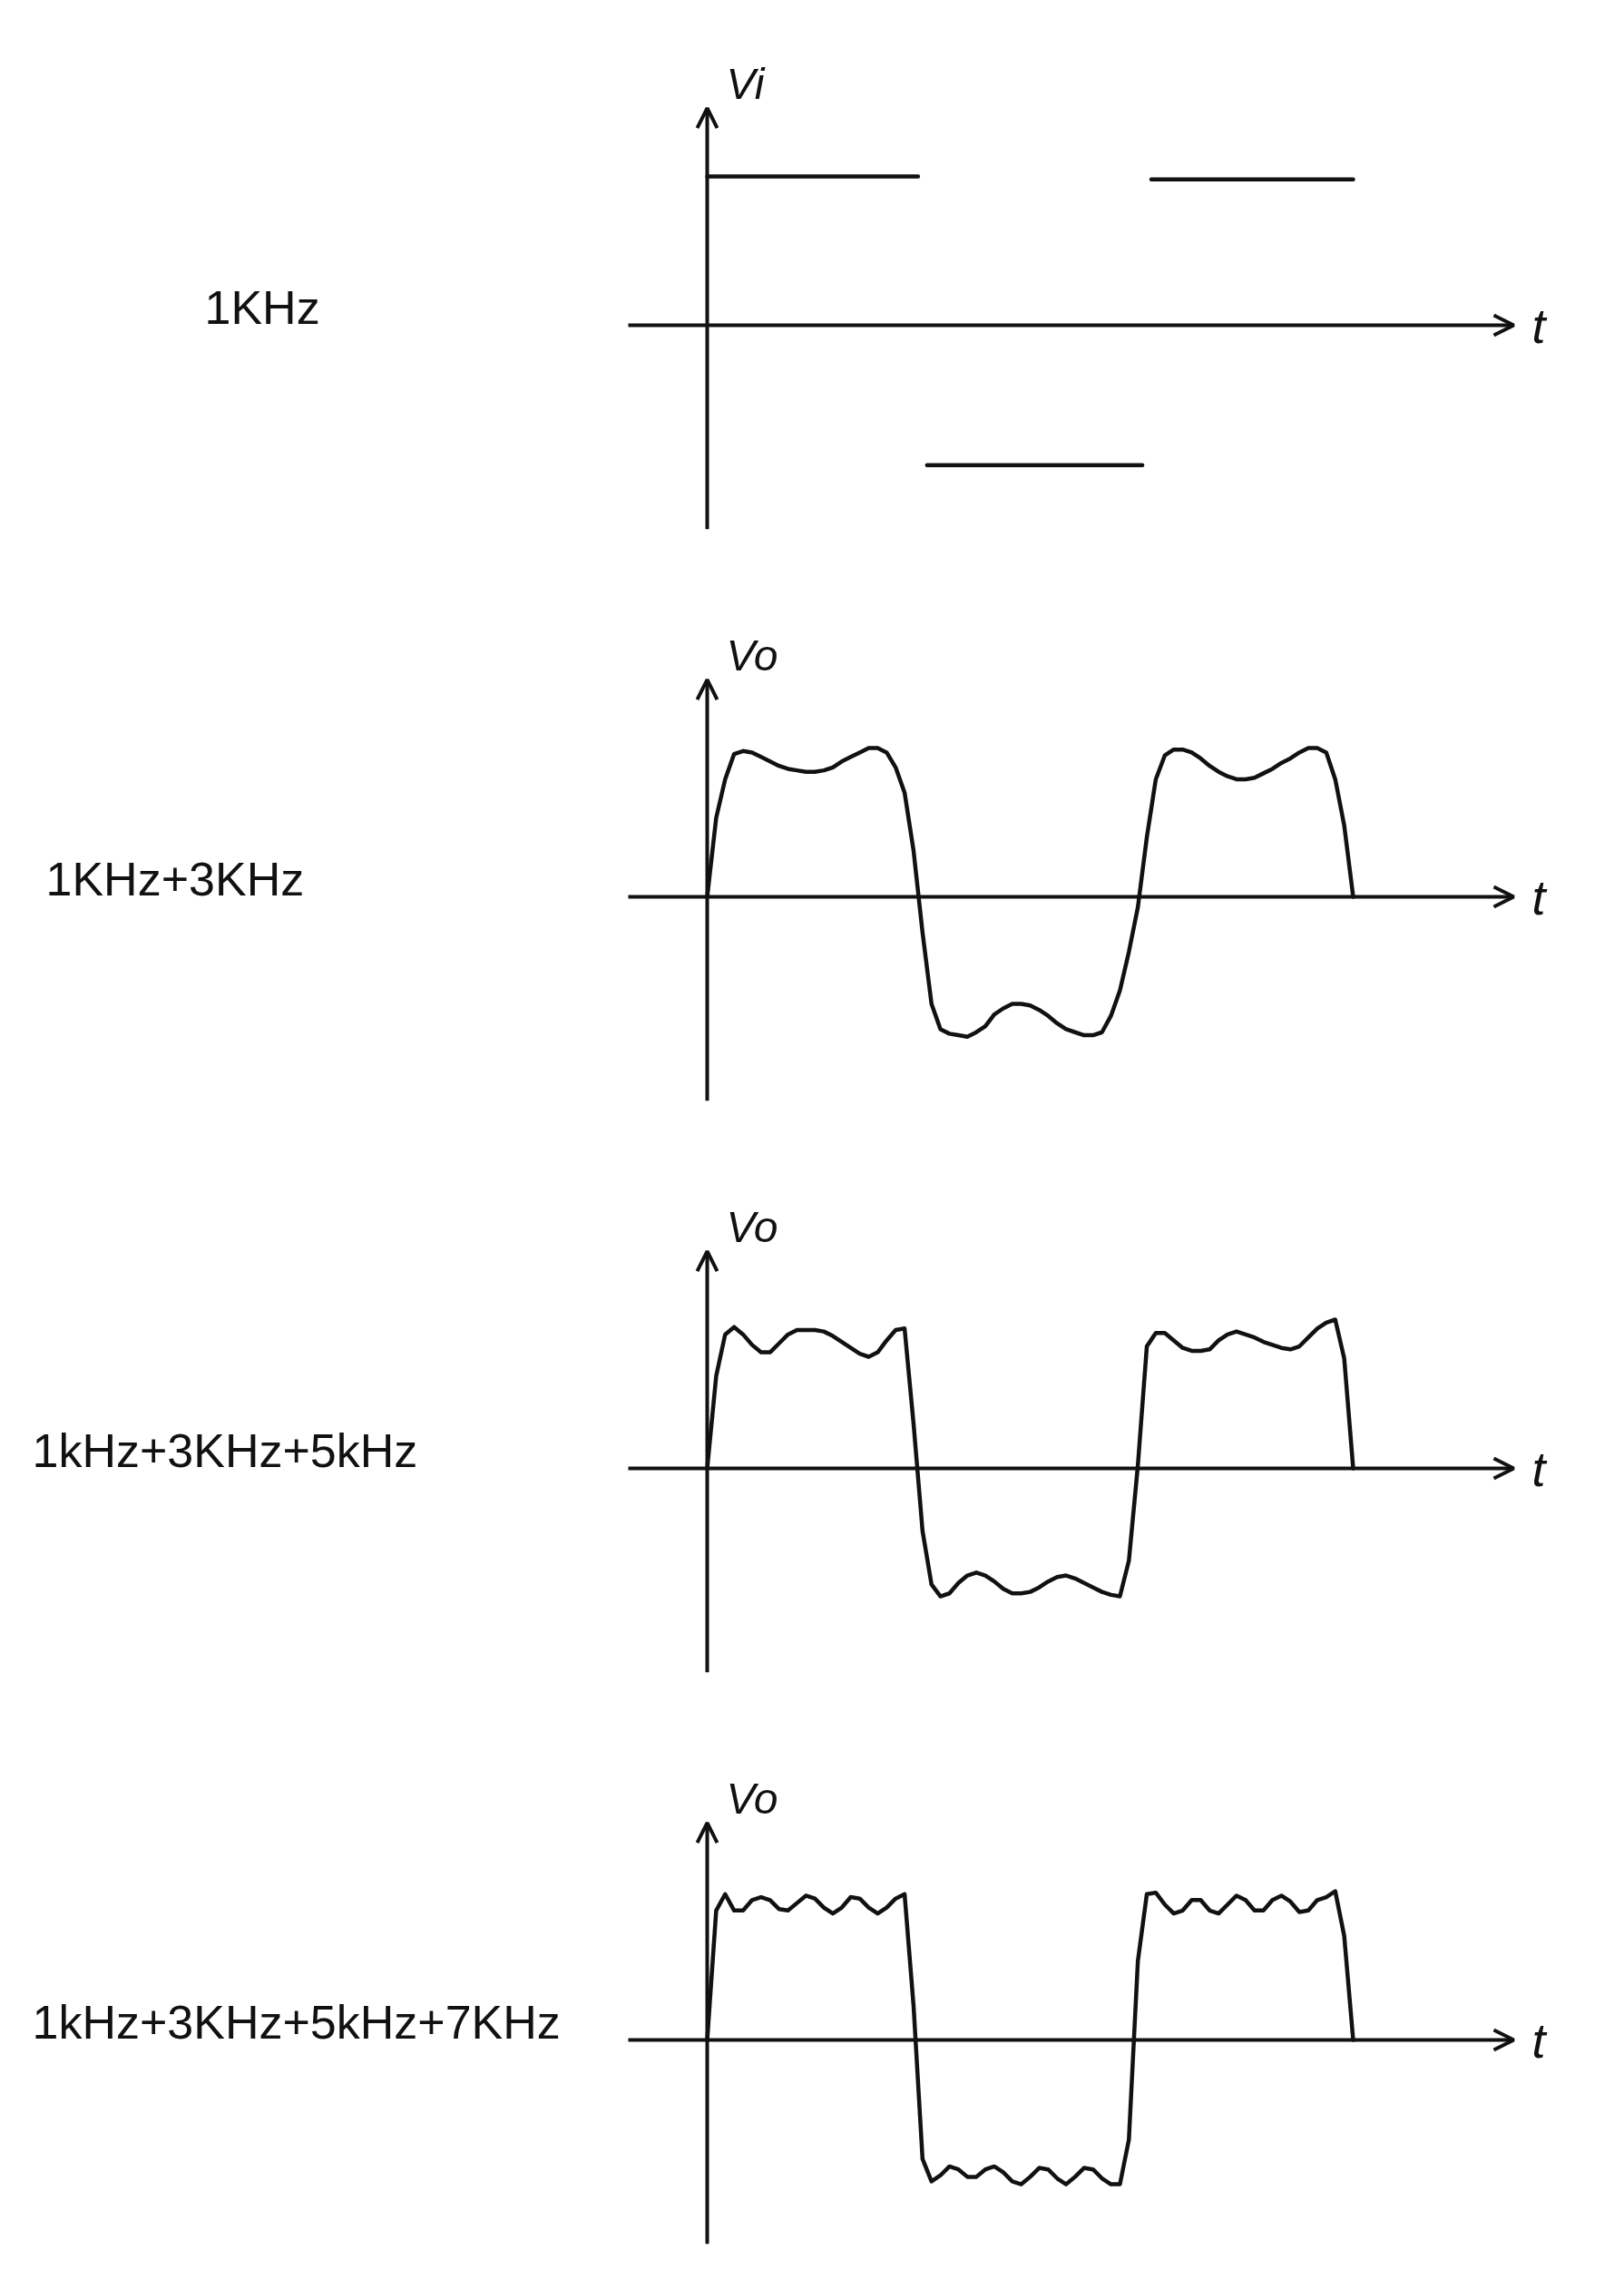 This screenshot has height=2289, width=1624. I want to click on text: 1KHz+3KHz, so click(175, 879).